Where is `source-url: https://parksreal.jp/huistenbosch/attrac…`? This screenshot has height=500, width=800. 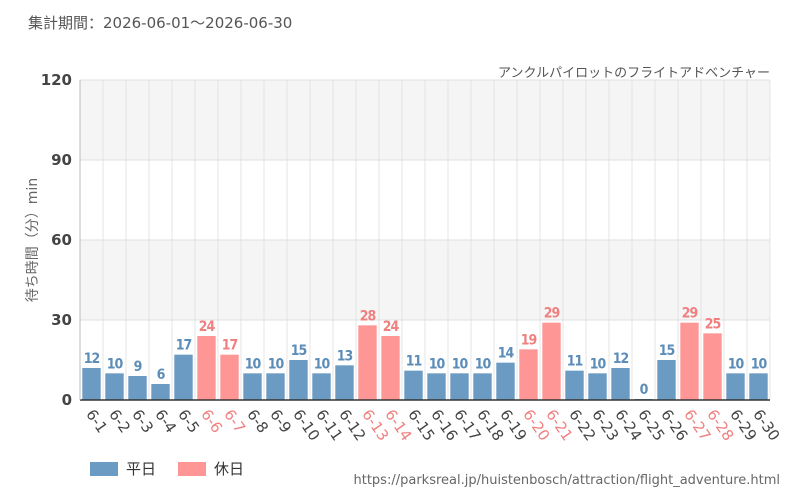
source-url: https://parksreal.jp/huistenbosch/attrac… is located at coordinates (567, 480).